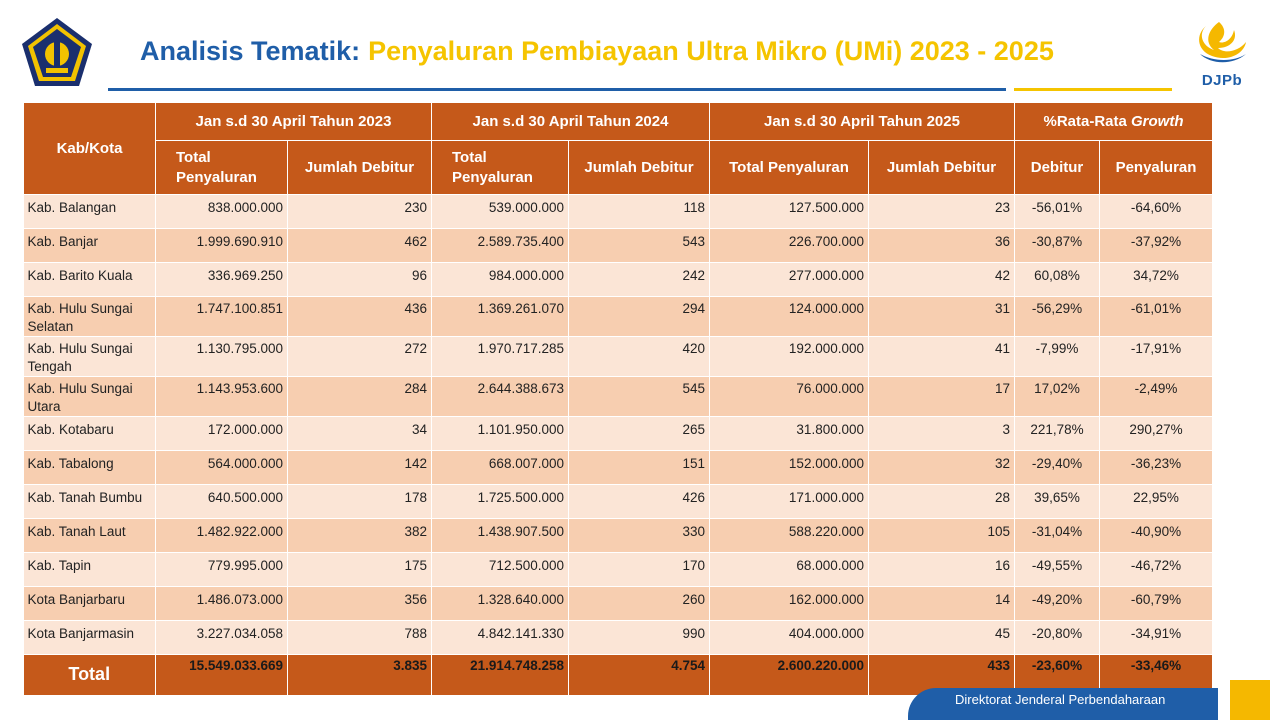 This screenshot has width=1280, height=720. What do you see at coordinates (359, 316) in the screenshot?
I see `cell-jumlah-debitur-2023: 436` at bounding box center [359, 316].